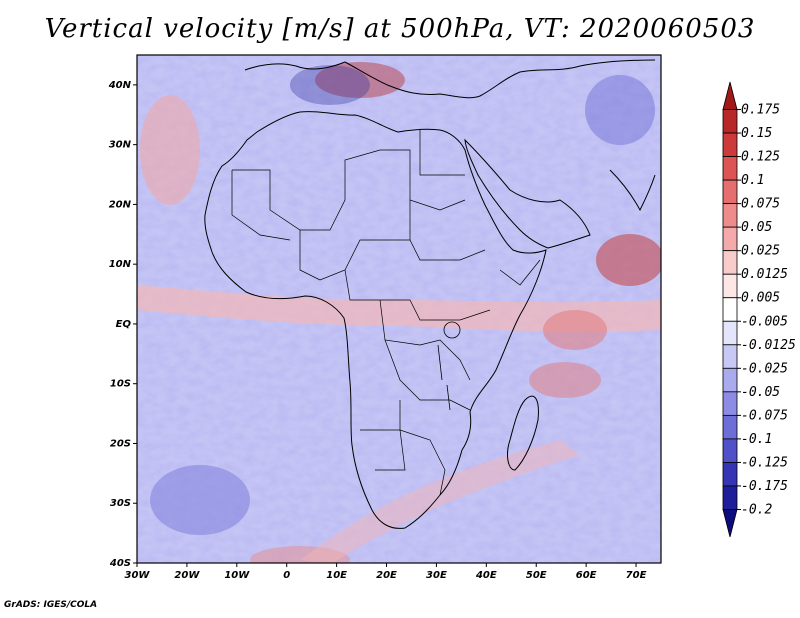 The width and height of the screenshot is (800, 618). I want to click on lat-tick-label: 10N, so click(120, 264).